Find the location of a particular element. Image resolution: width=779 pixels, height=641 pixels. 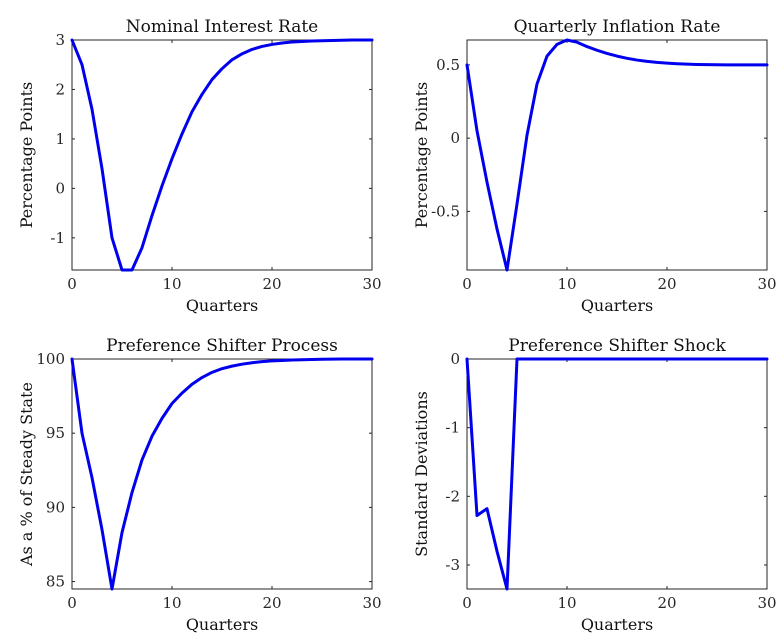

y-tick-label: 100 is located at coordinates (50, 359).